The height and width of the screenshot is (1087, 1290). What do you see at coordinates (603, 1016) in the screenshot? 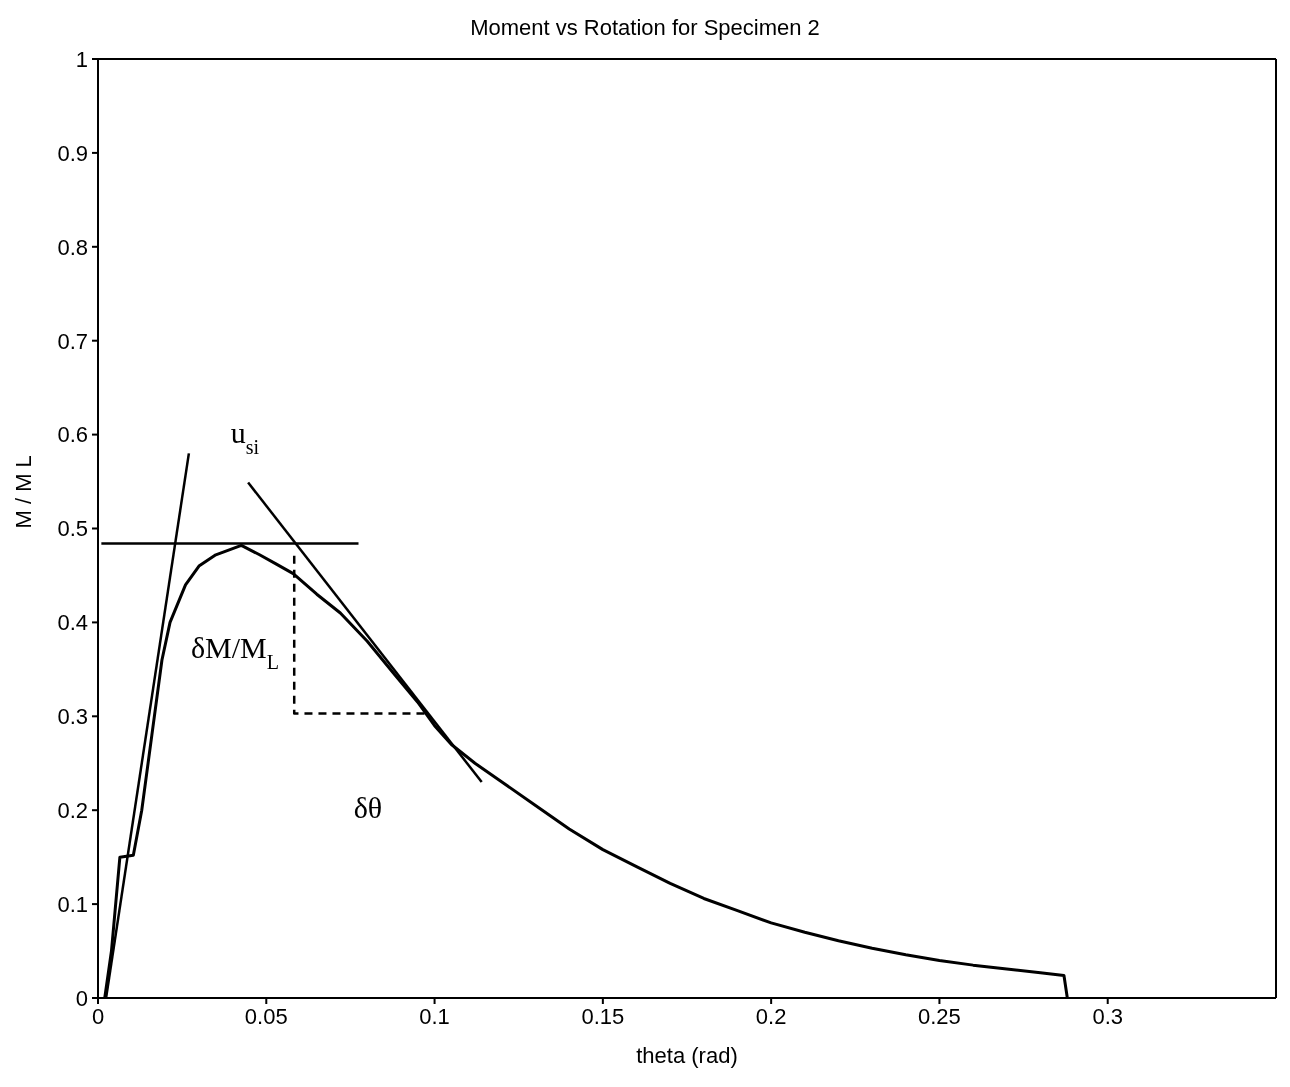
I see `x-tick-label: 0.15` at bounding box center [603, 1016].